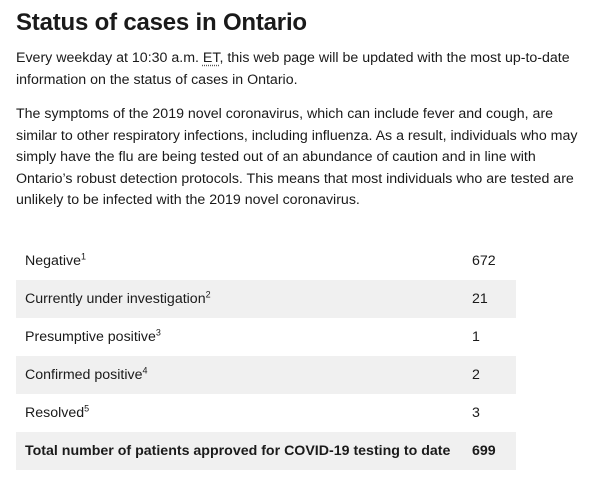  What do you see at coordinates (109, 58) in the screenshot?
I see `update-notice-text-start: Every weekday at 10:30 a.m.` at bounding box center [109, 58].